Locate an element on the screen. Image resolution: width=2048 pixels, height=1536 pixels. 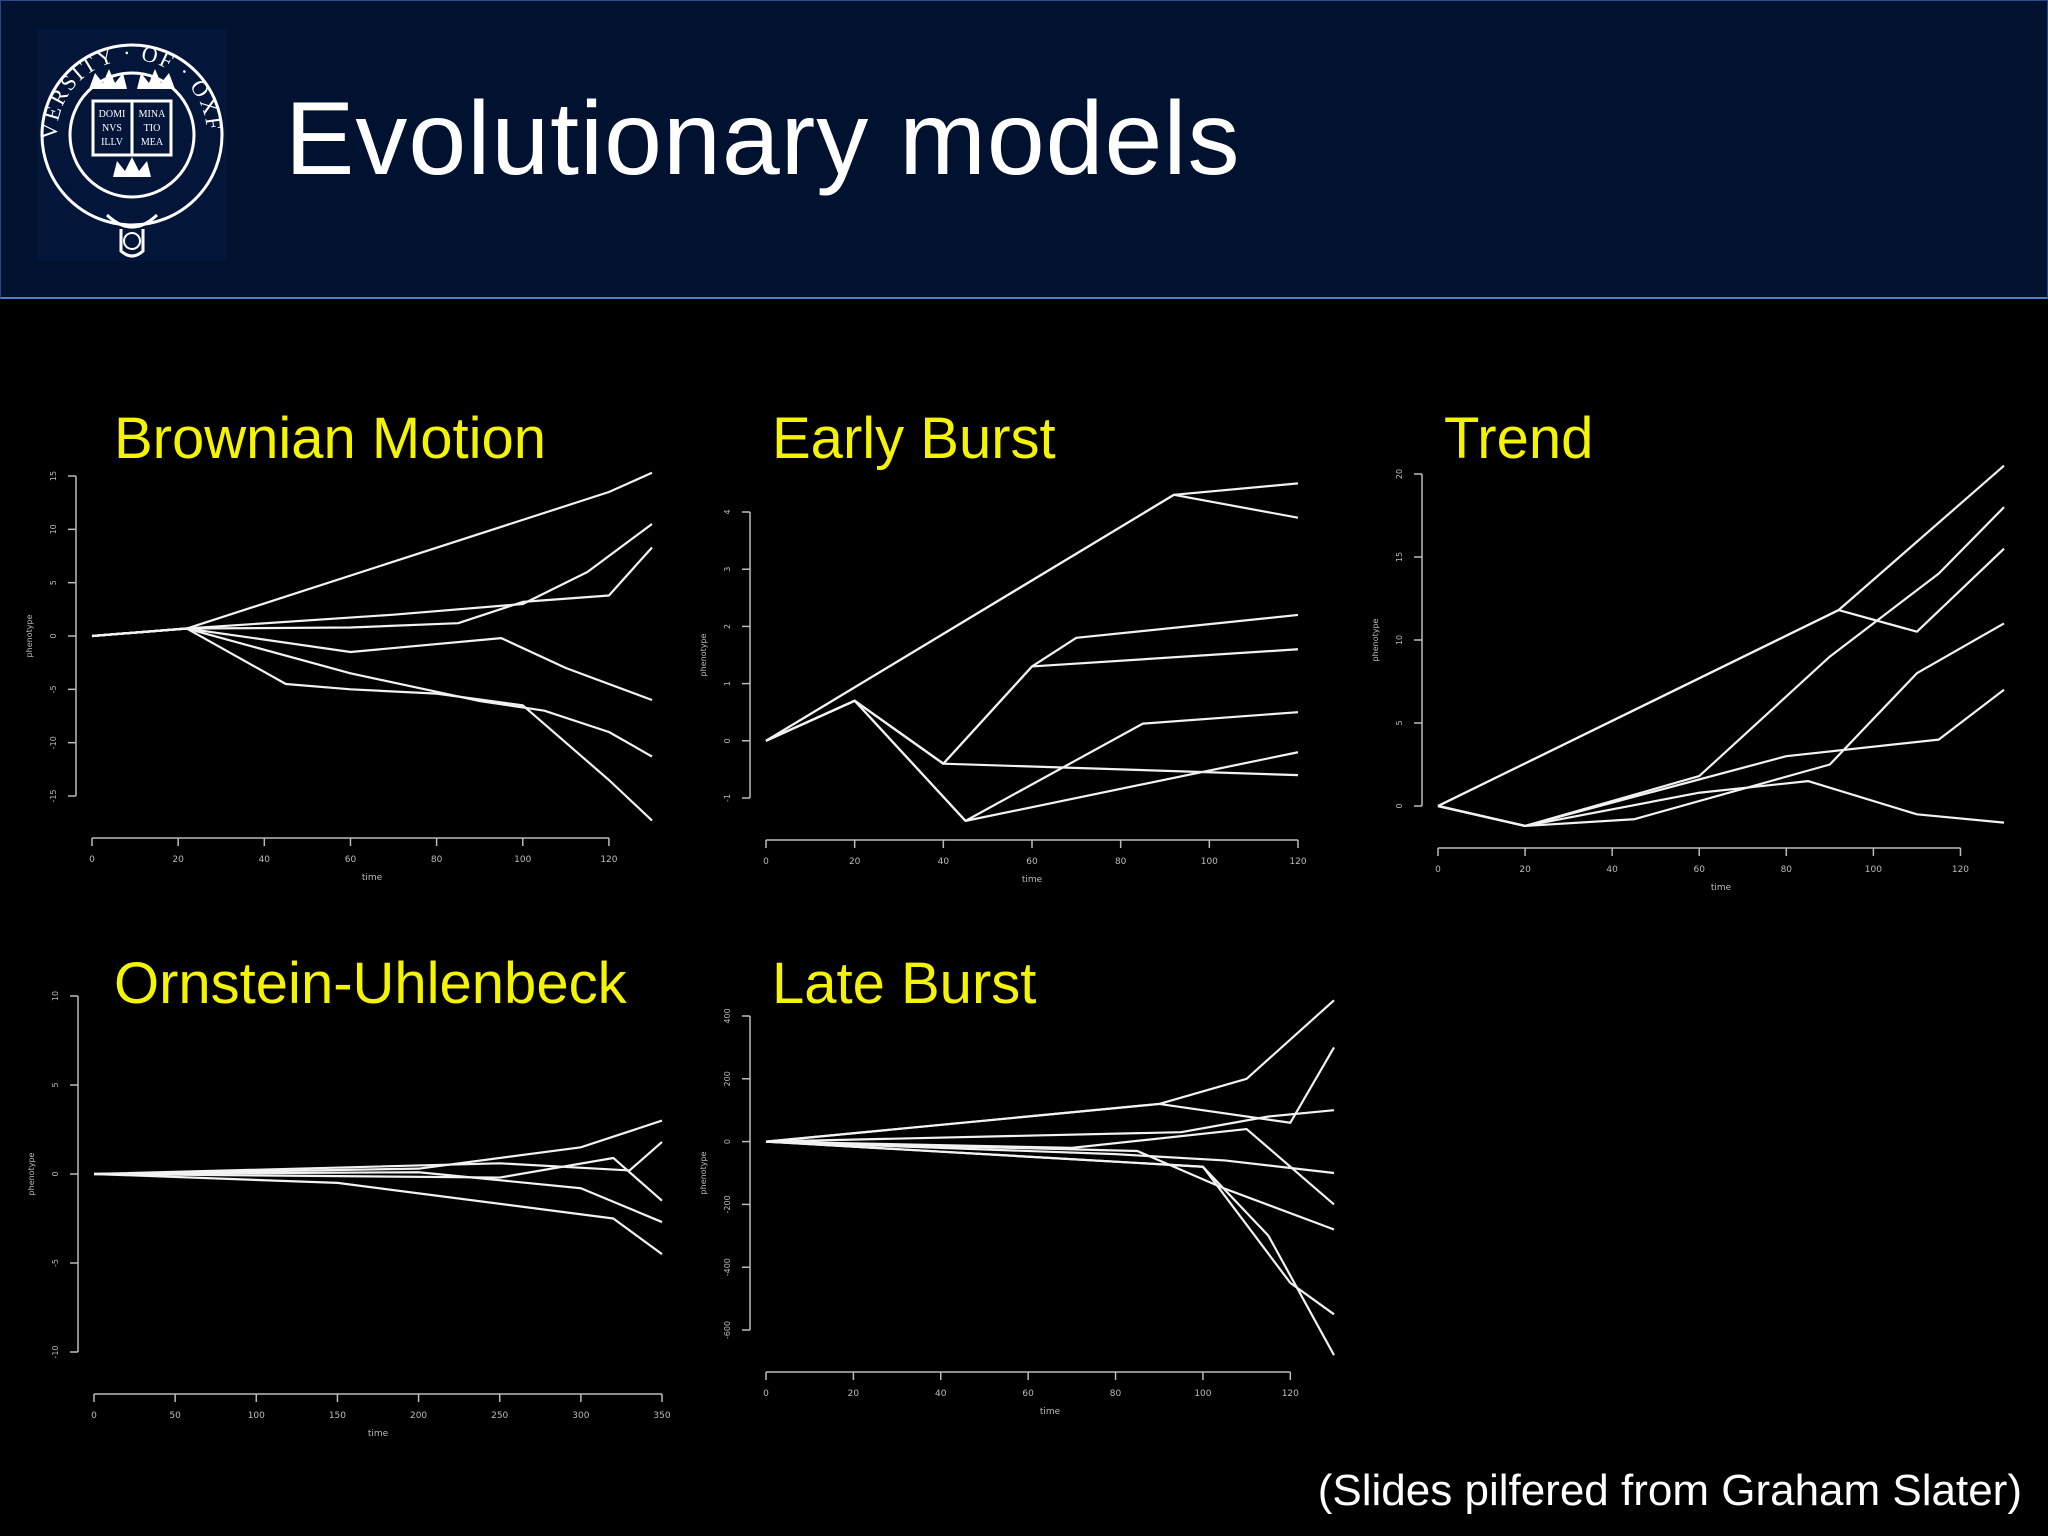
plot-title: Trend is located at coordinates (1519, 438).